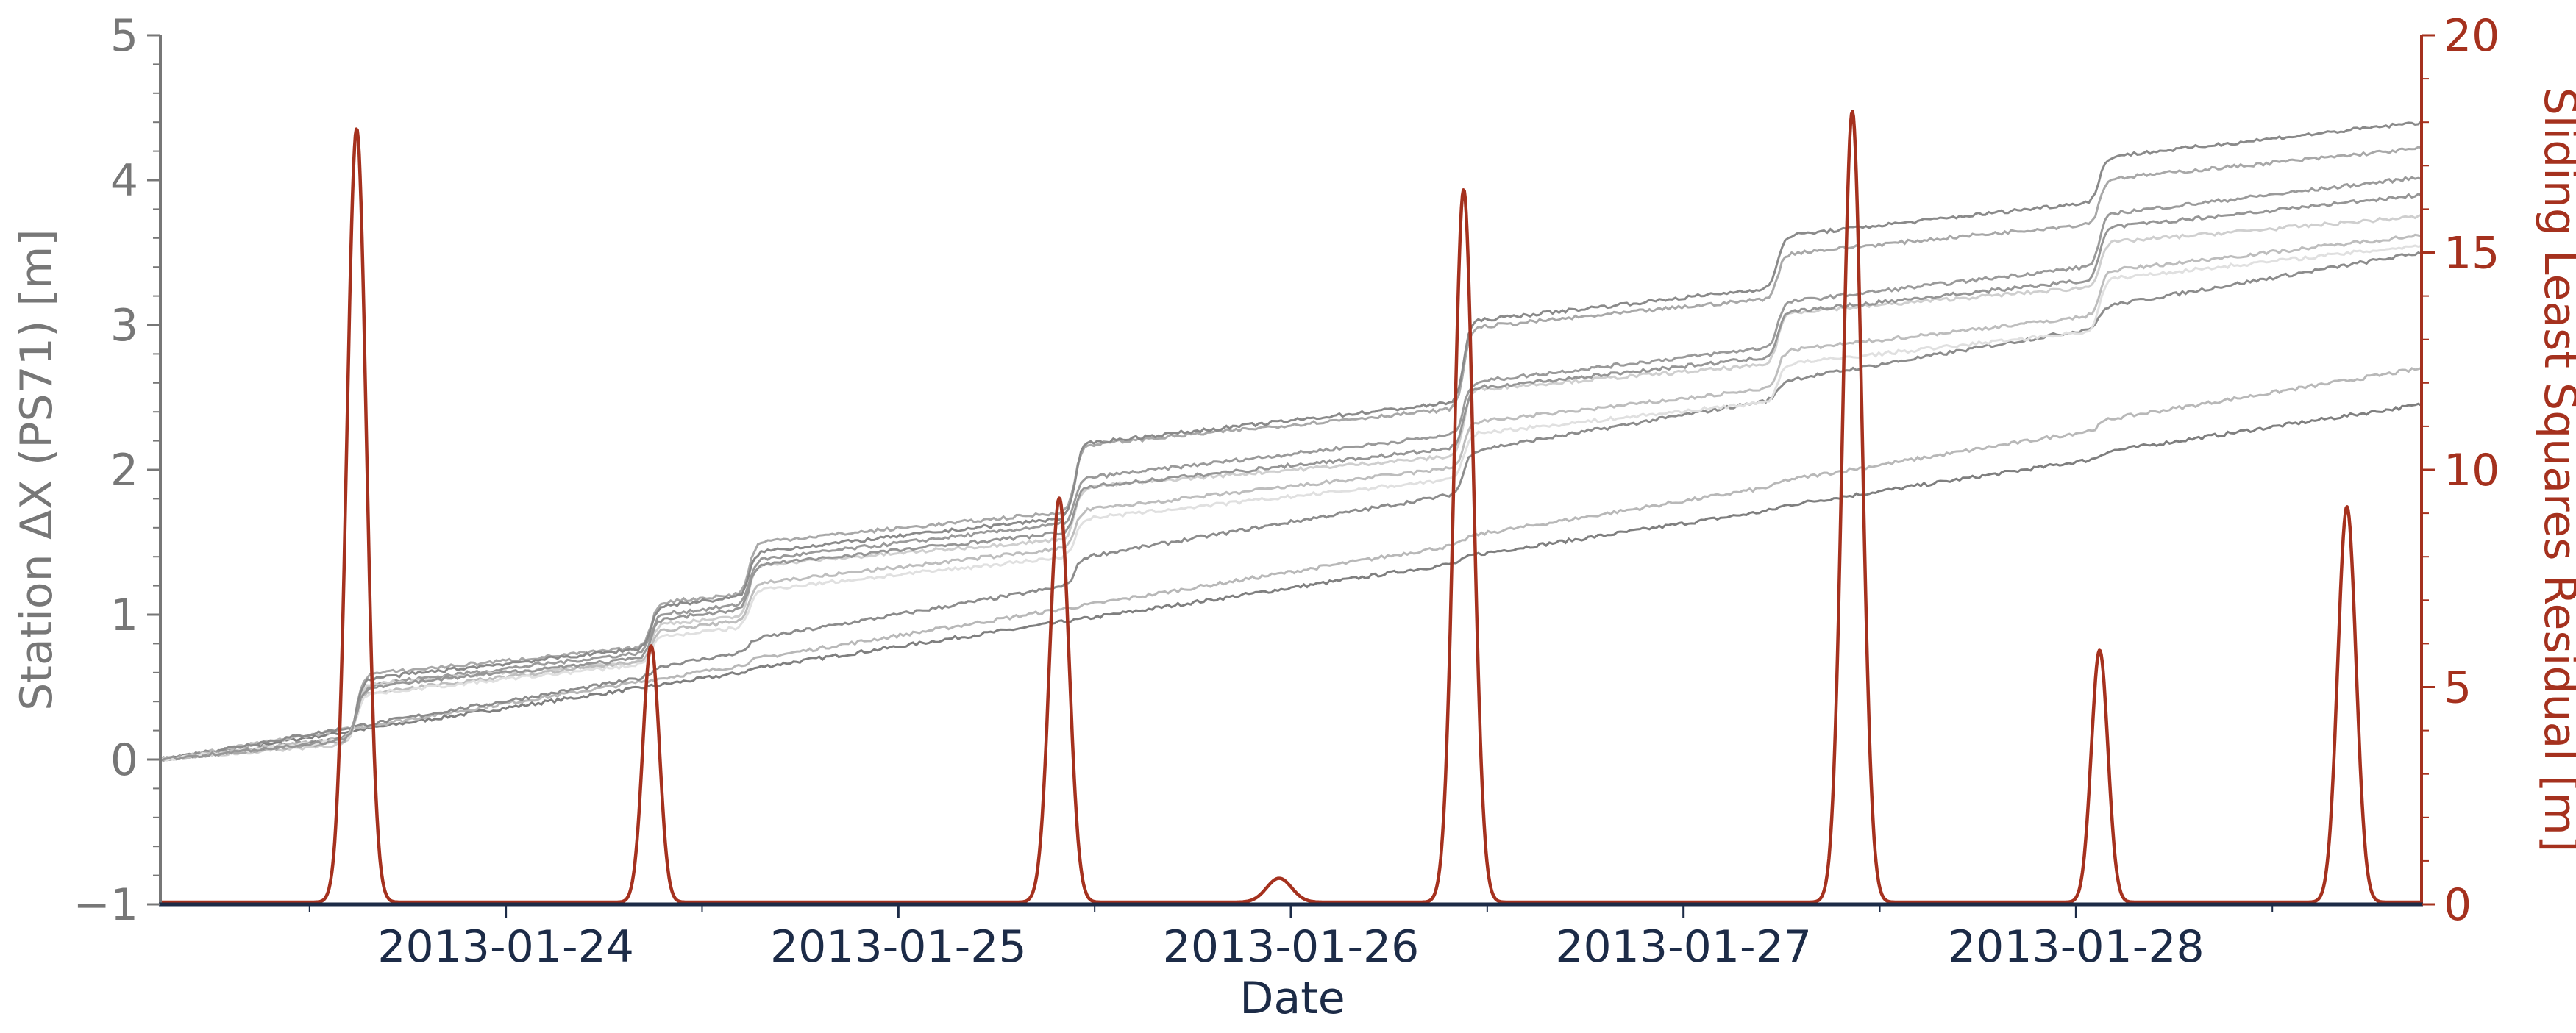 This screenshot has width=2576, height=1033. What do you see at coordinates (124, 470) in the screenshot?
I see `y-left-tick-label: 2` at bounding box center [124, 470].